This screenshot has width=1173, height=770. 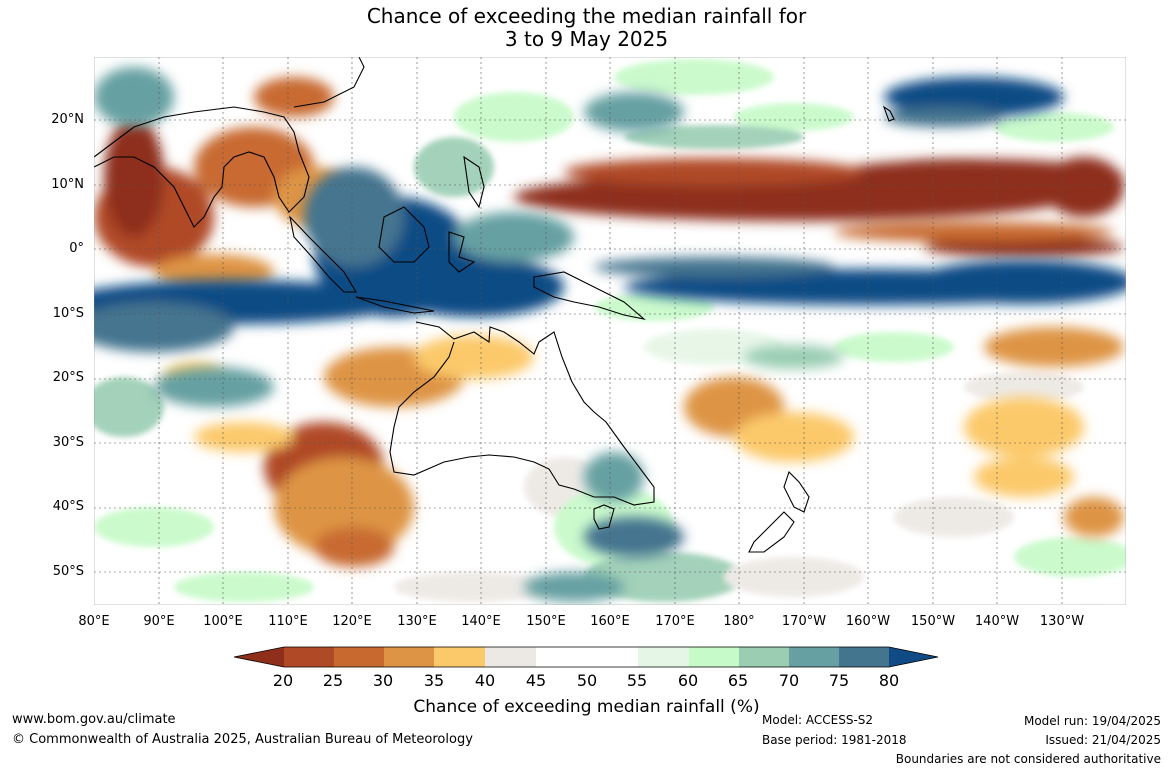 What do you see at coordinates (839, 680) in the screenshot?
I see `colorbar-tick-75: 75` at bounding box center [839, 680].